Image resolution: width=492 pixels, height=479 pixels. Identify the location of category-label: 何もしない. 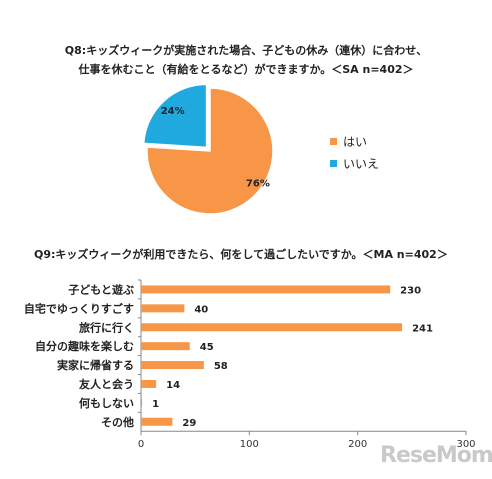
(106, 403).